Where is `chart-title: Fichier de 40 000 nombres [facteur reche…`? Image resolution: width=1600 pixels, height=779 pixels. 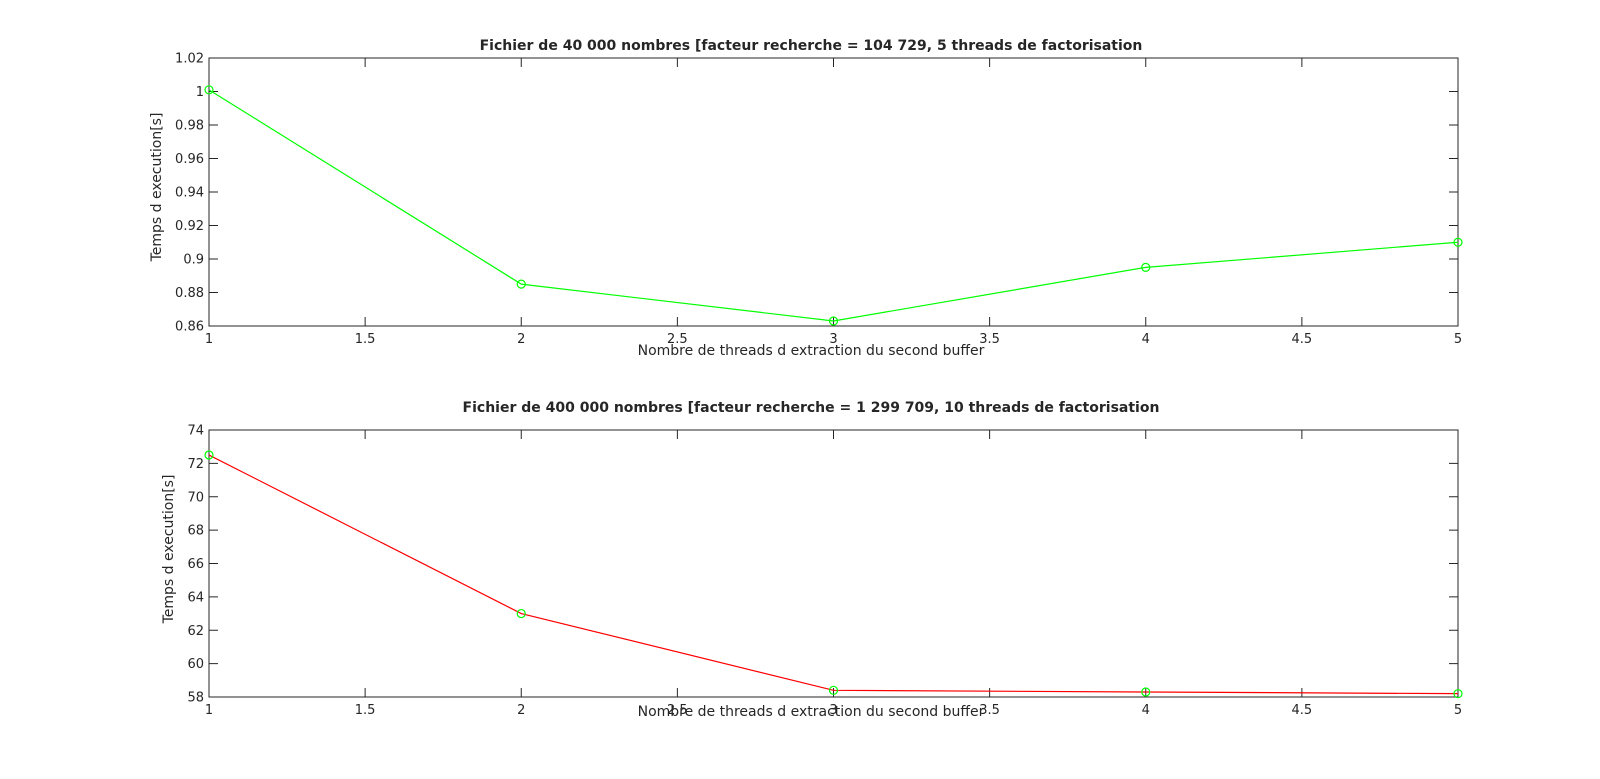 chart-title: Fichier de 40 000 nombres [facteur reche… is located at coordinates (811, 46).